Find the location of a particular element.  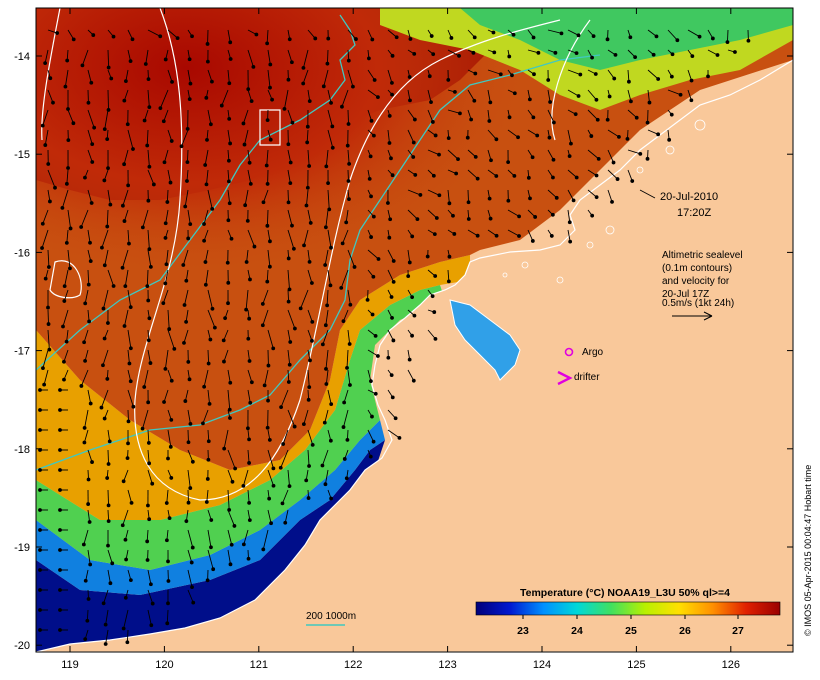

colorbar-tick-label: 27 is located at coordinates (738, 631).